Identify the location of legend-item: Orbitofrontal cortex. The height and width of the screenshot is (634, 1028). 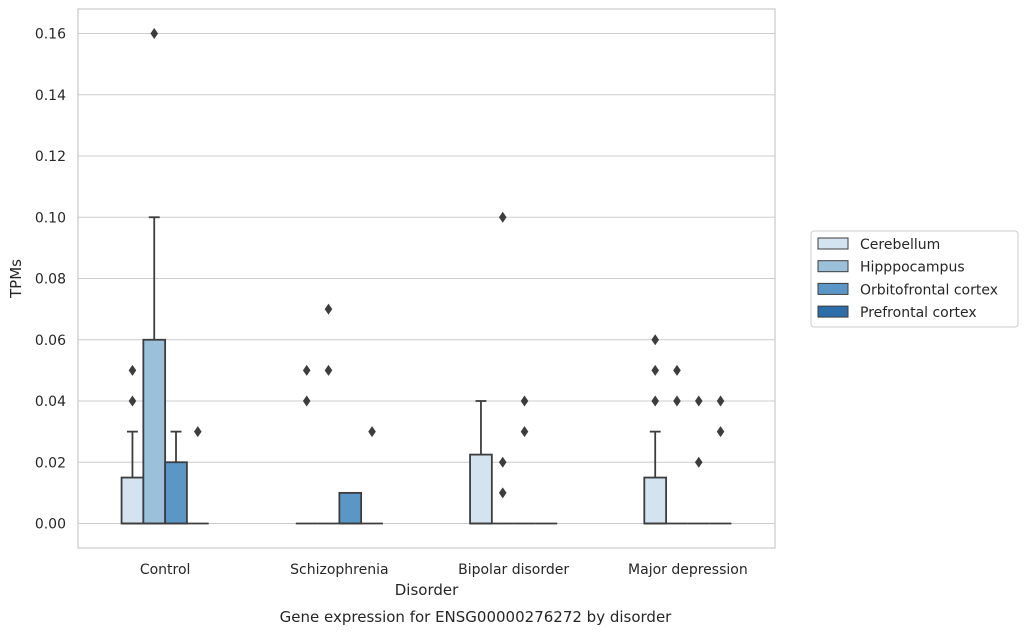
(907, 290).